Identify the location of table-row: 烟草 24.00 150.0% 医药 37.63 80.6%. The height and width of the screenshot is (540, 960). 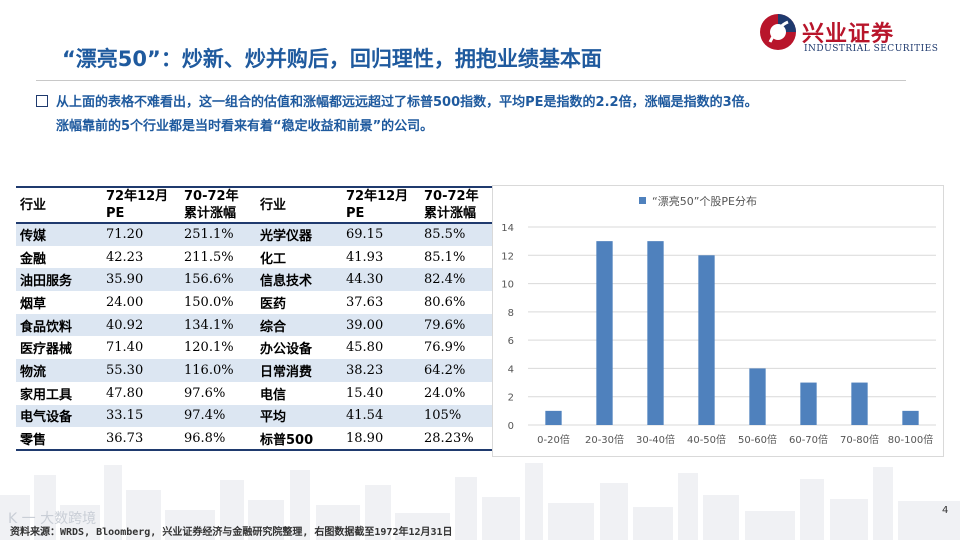
(255, 302).